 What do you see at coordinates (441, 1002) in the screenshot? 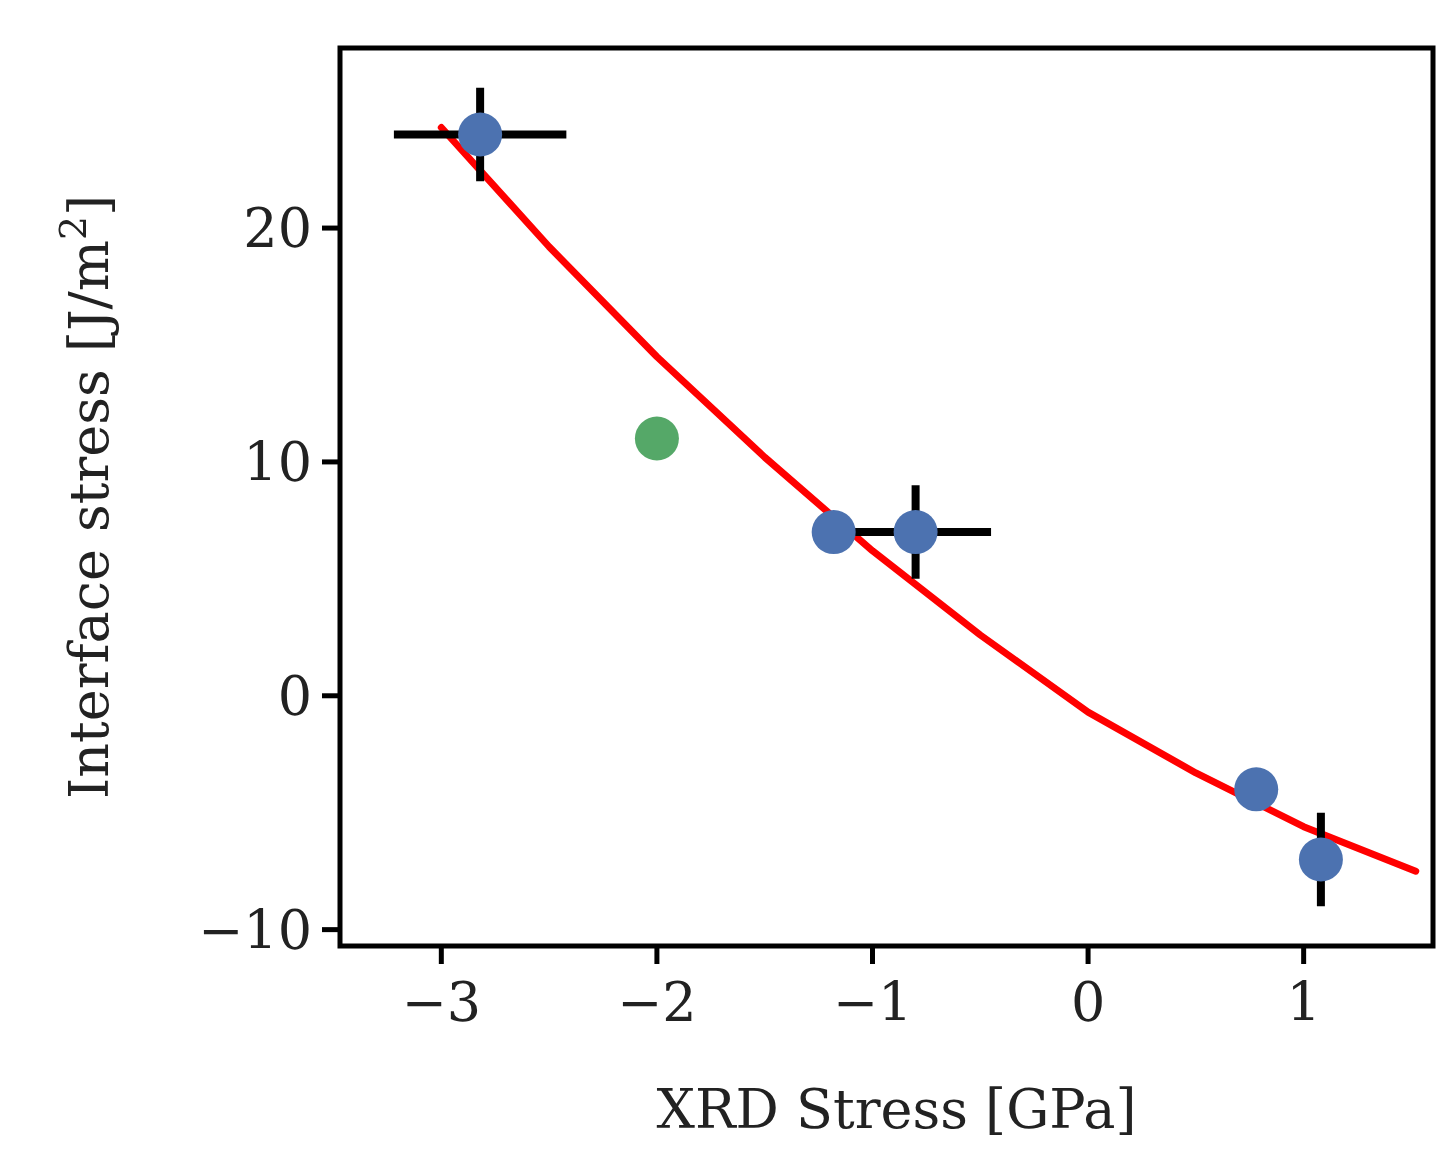
I see `x-tick-label: −3` at bounding box center [441, 1002].